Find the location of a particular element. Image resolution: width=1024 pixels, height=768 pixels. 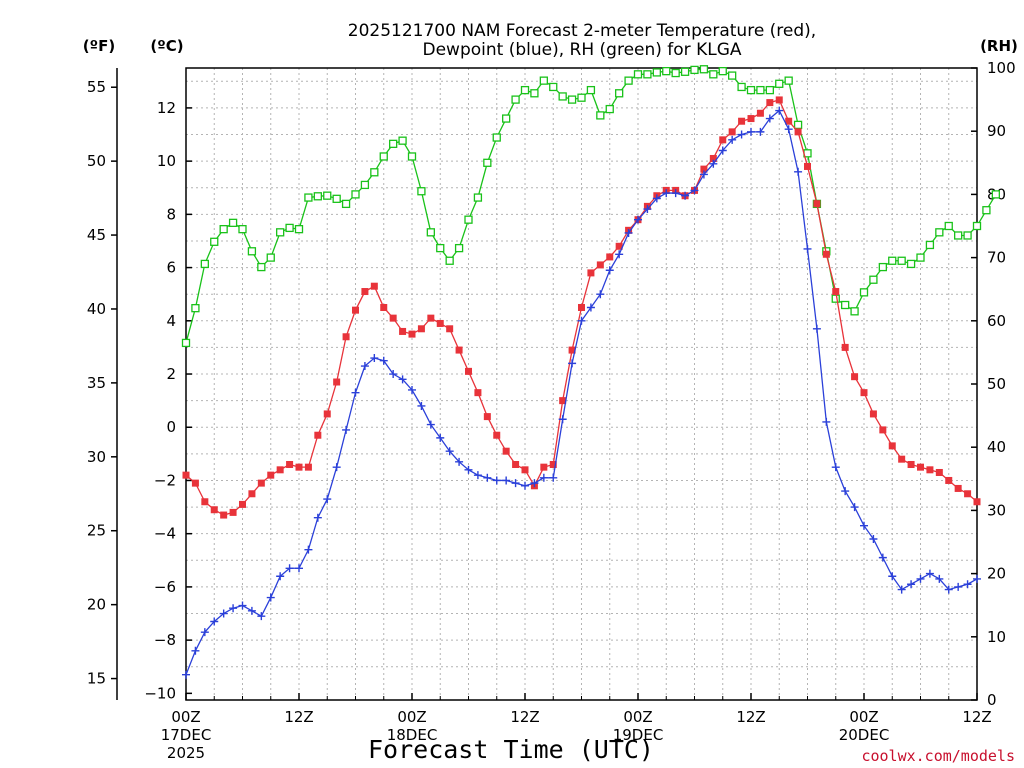

rh-tick-label: 90 is located at coordinates (996, 131).